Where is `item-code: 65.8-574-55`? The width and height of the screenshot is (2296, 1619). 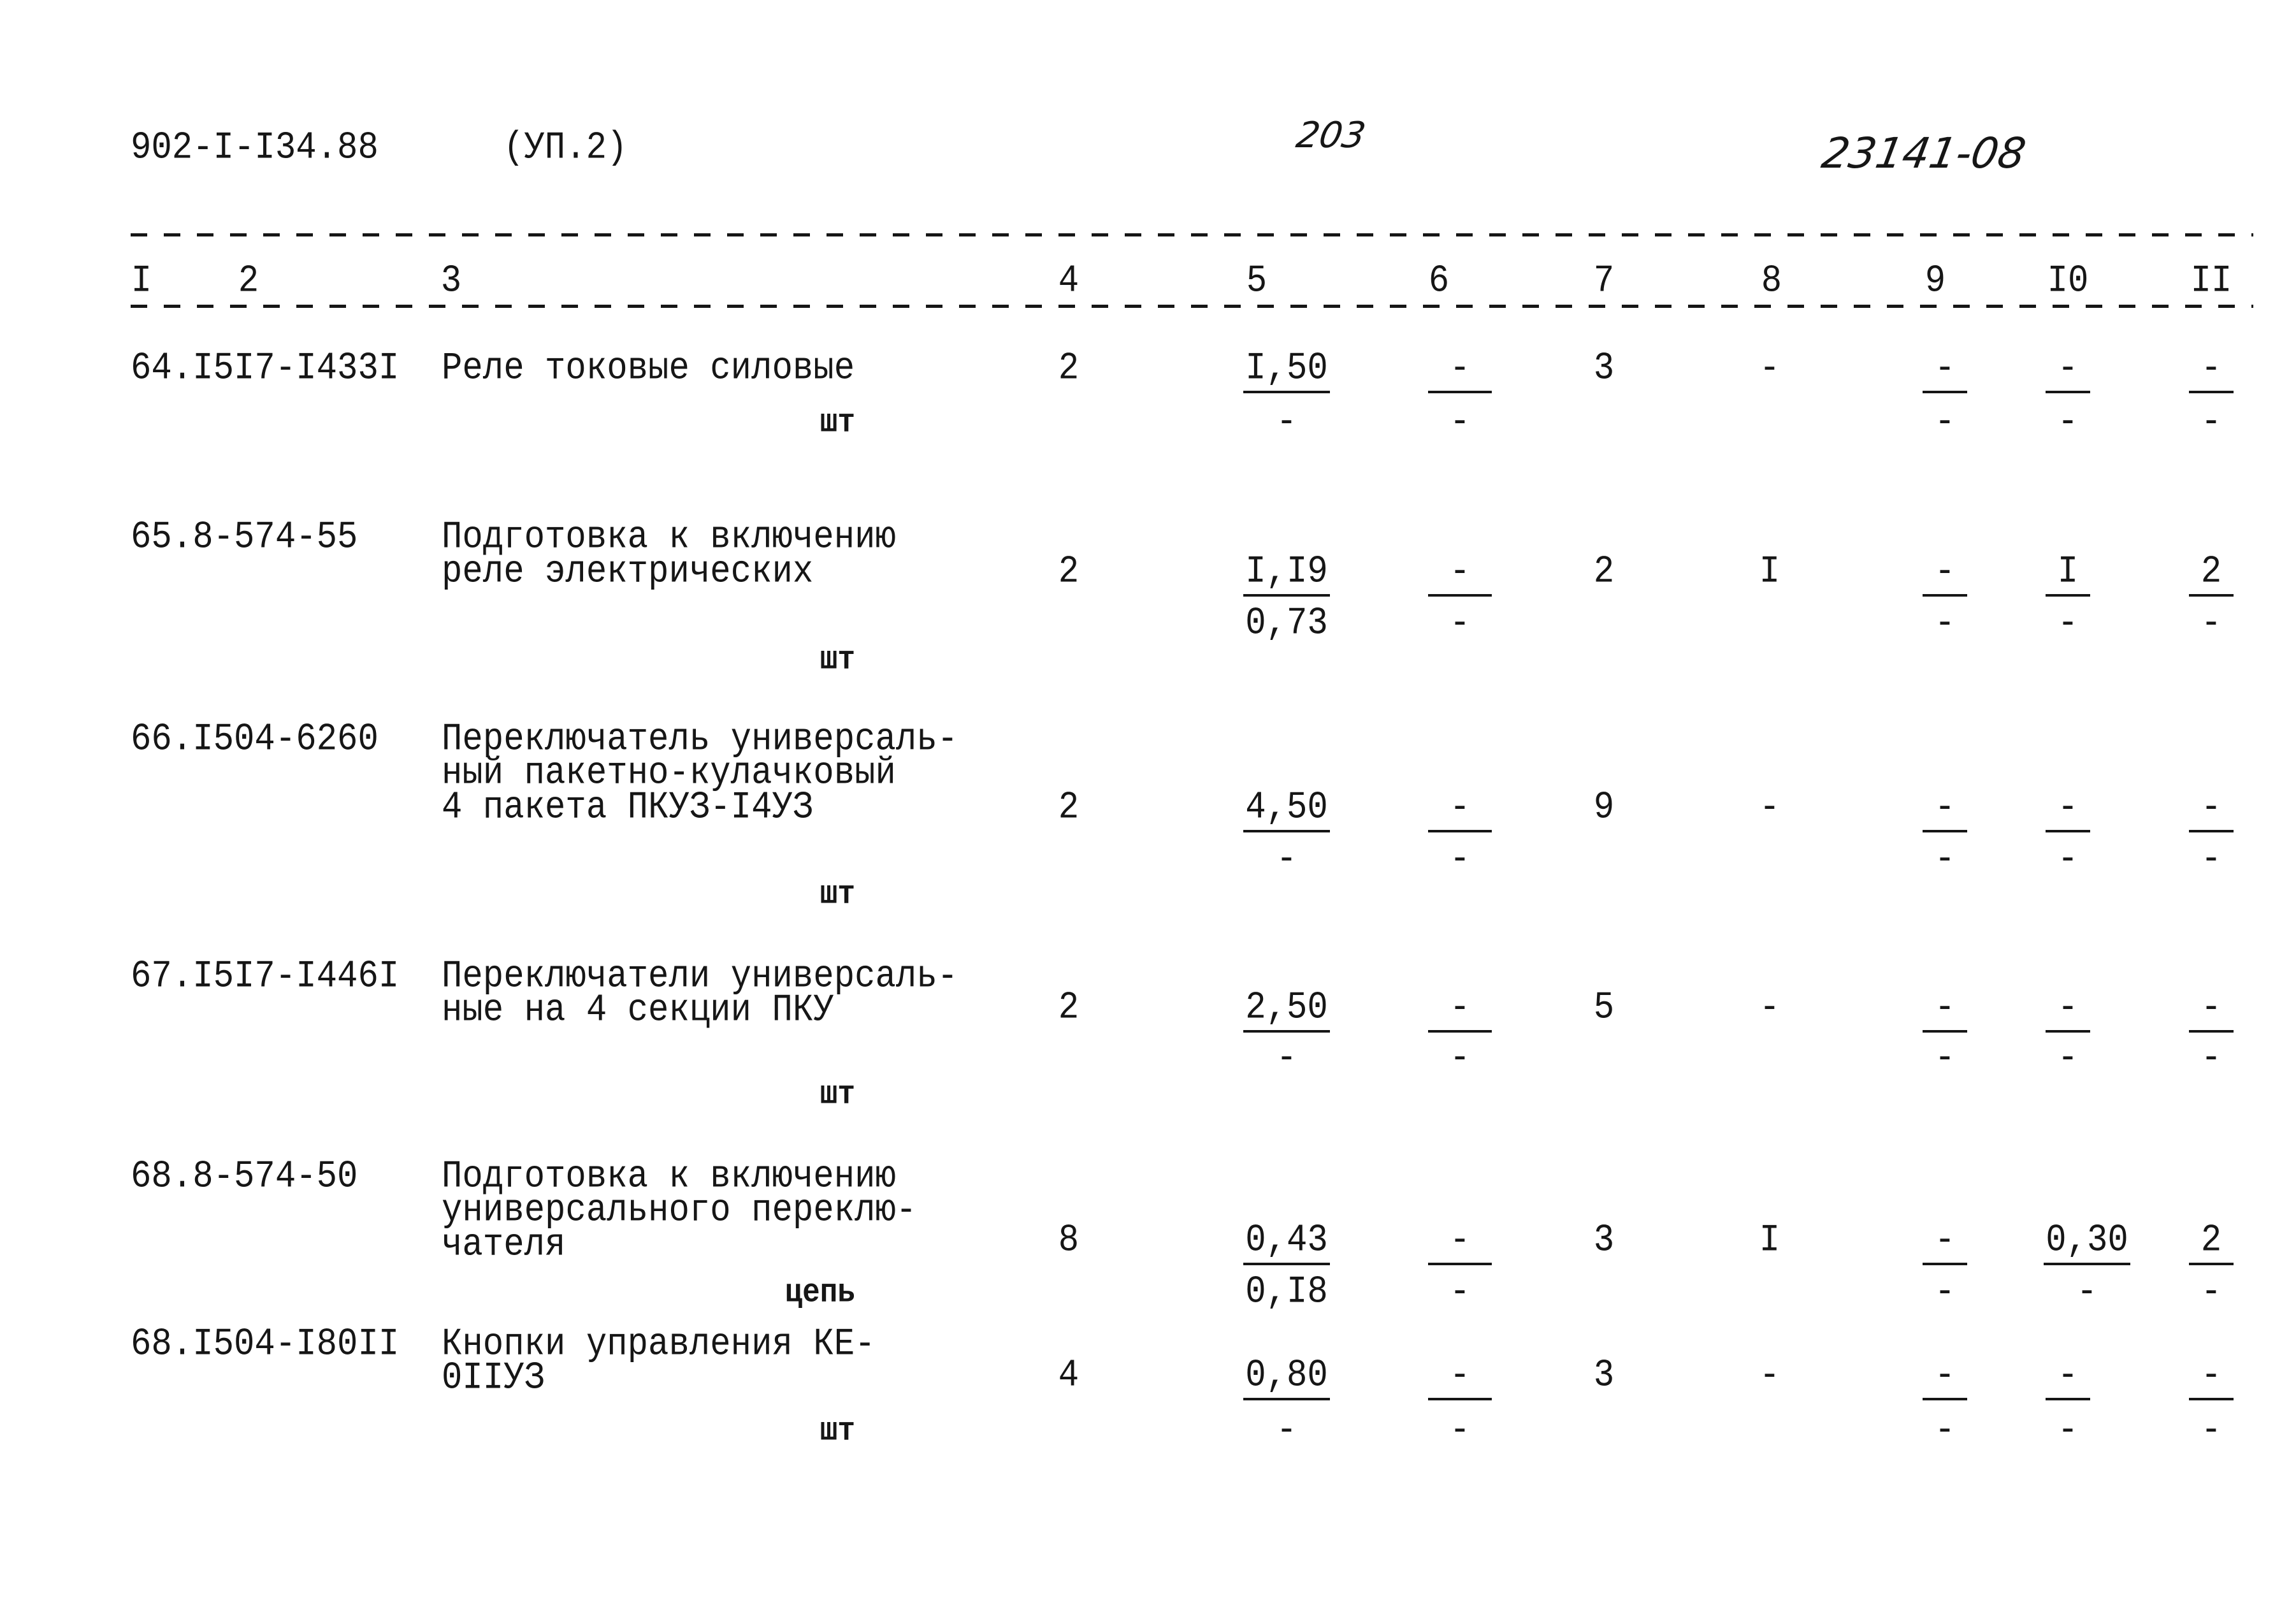
item-code: 65.8-574-55 is located at coordinates (245, 538).